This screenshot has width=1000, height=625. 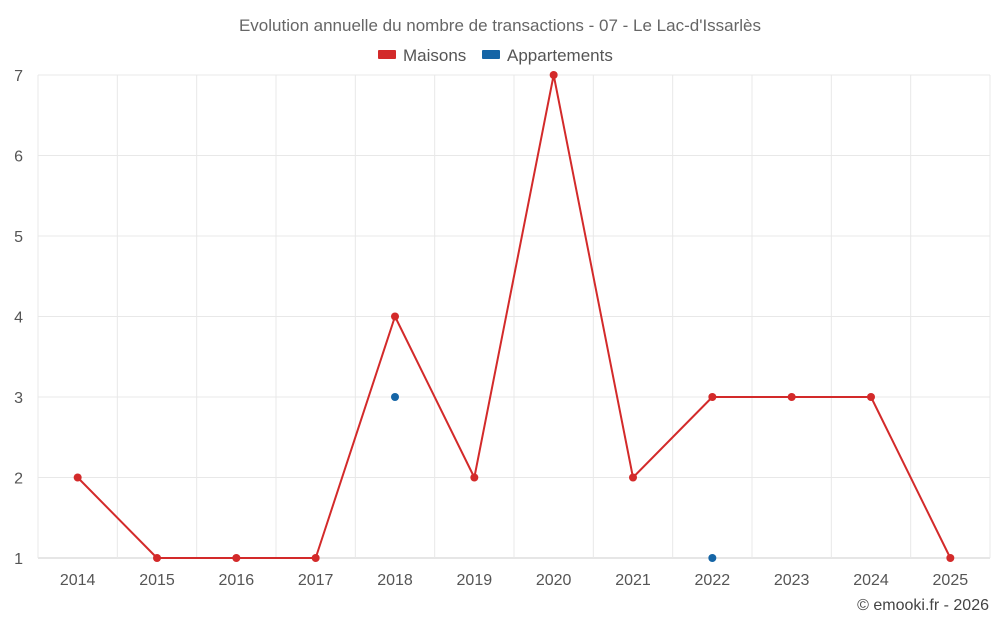 What do you see at coordinates (871, 580) in the screenshot?
I see `x-tick-label: 2024` at bounding box center [871, 580].